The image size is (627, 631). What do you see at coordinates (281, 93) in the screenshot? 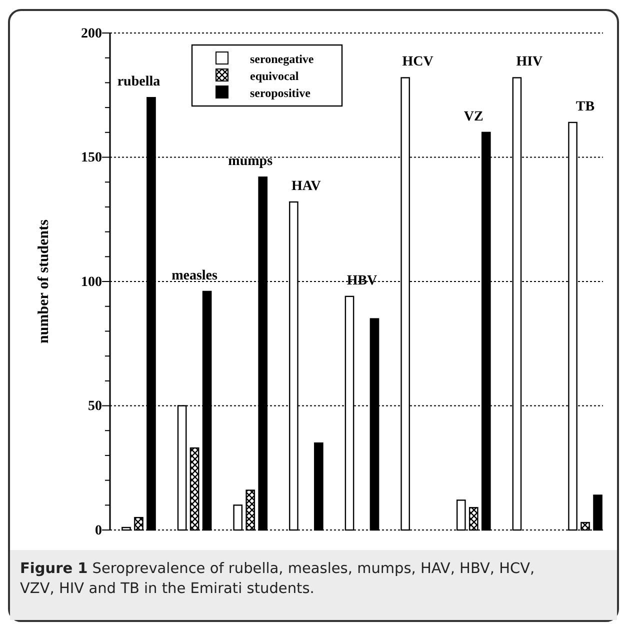
I see `legend-label: seropositive` at bounding box center [281, 93].